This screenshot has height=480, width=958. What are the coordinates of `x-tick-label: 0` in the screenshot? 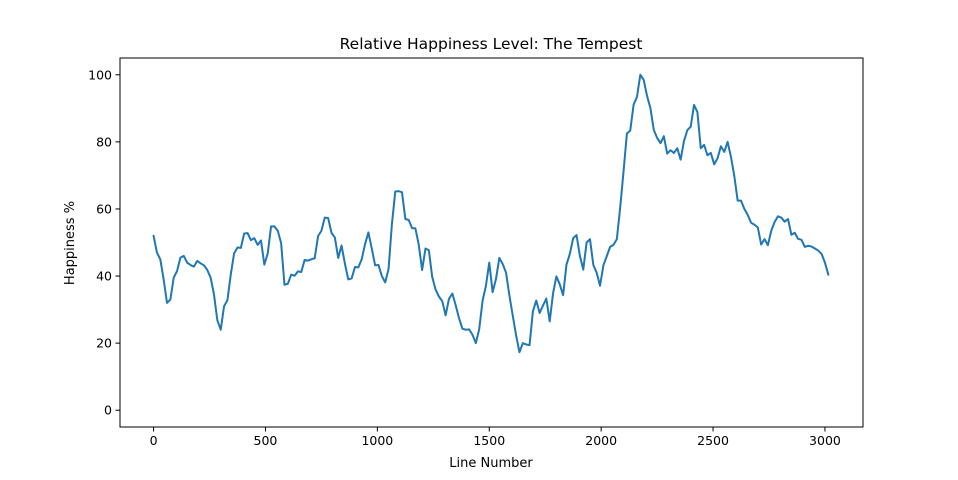 It's located at (154, 440).